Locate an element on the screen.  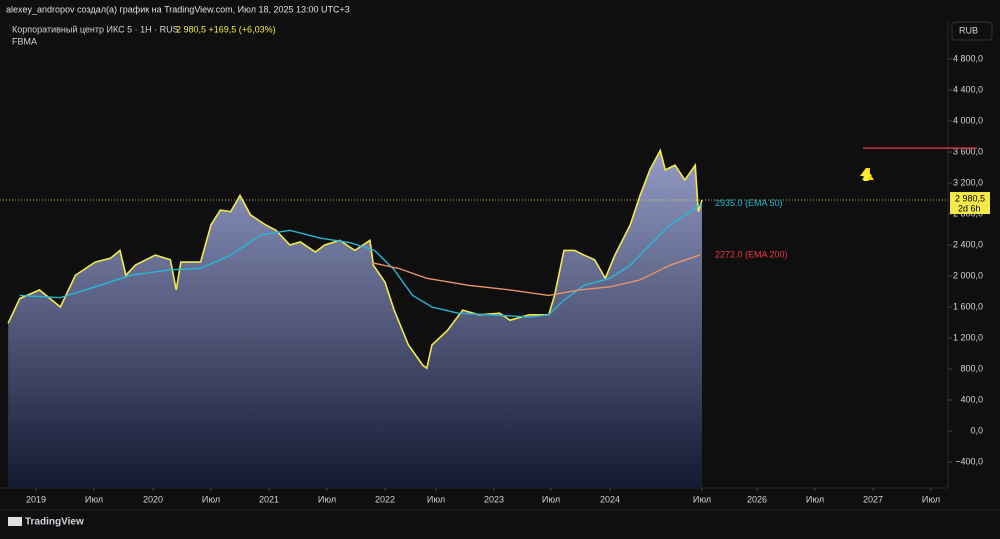
currency: RUB is located at coordinates (968, 30).